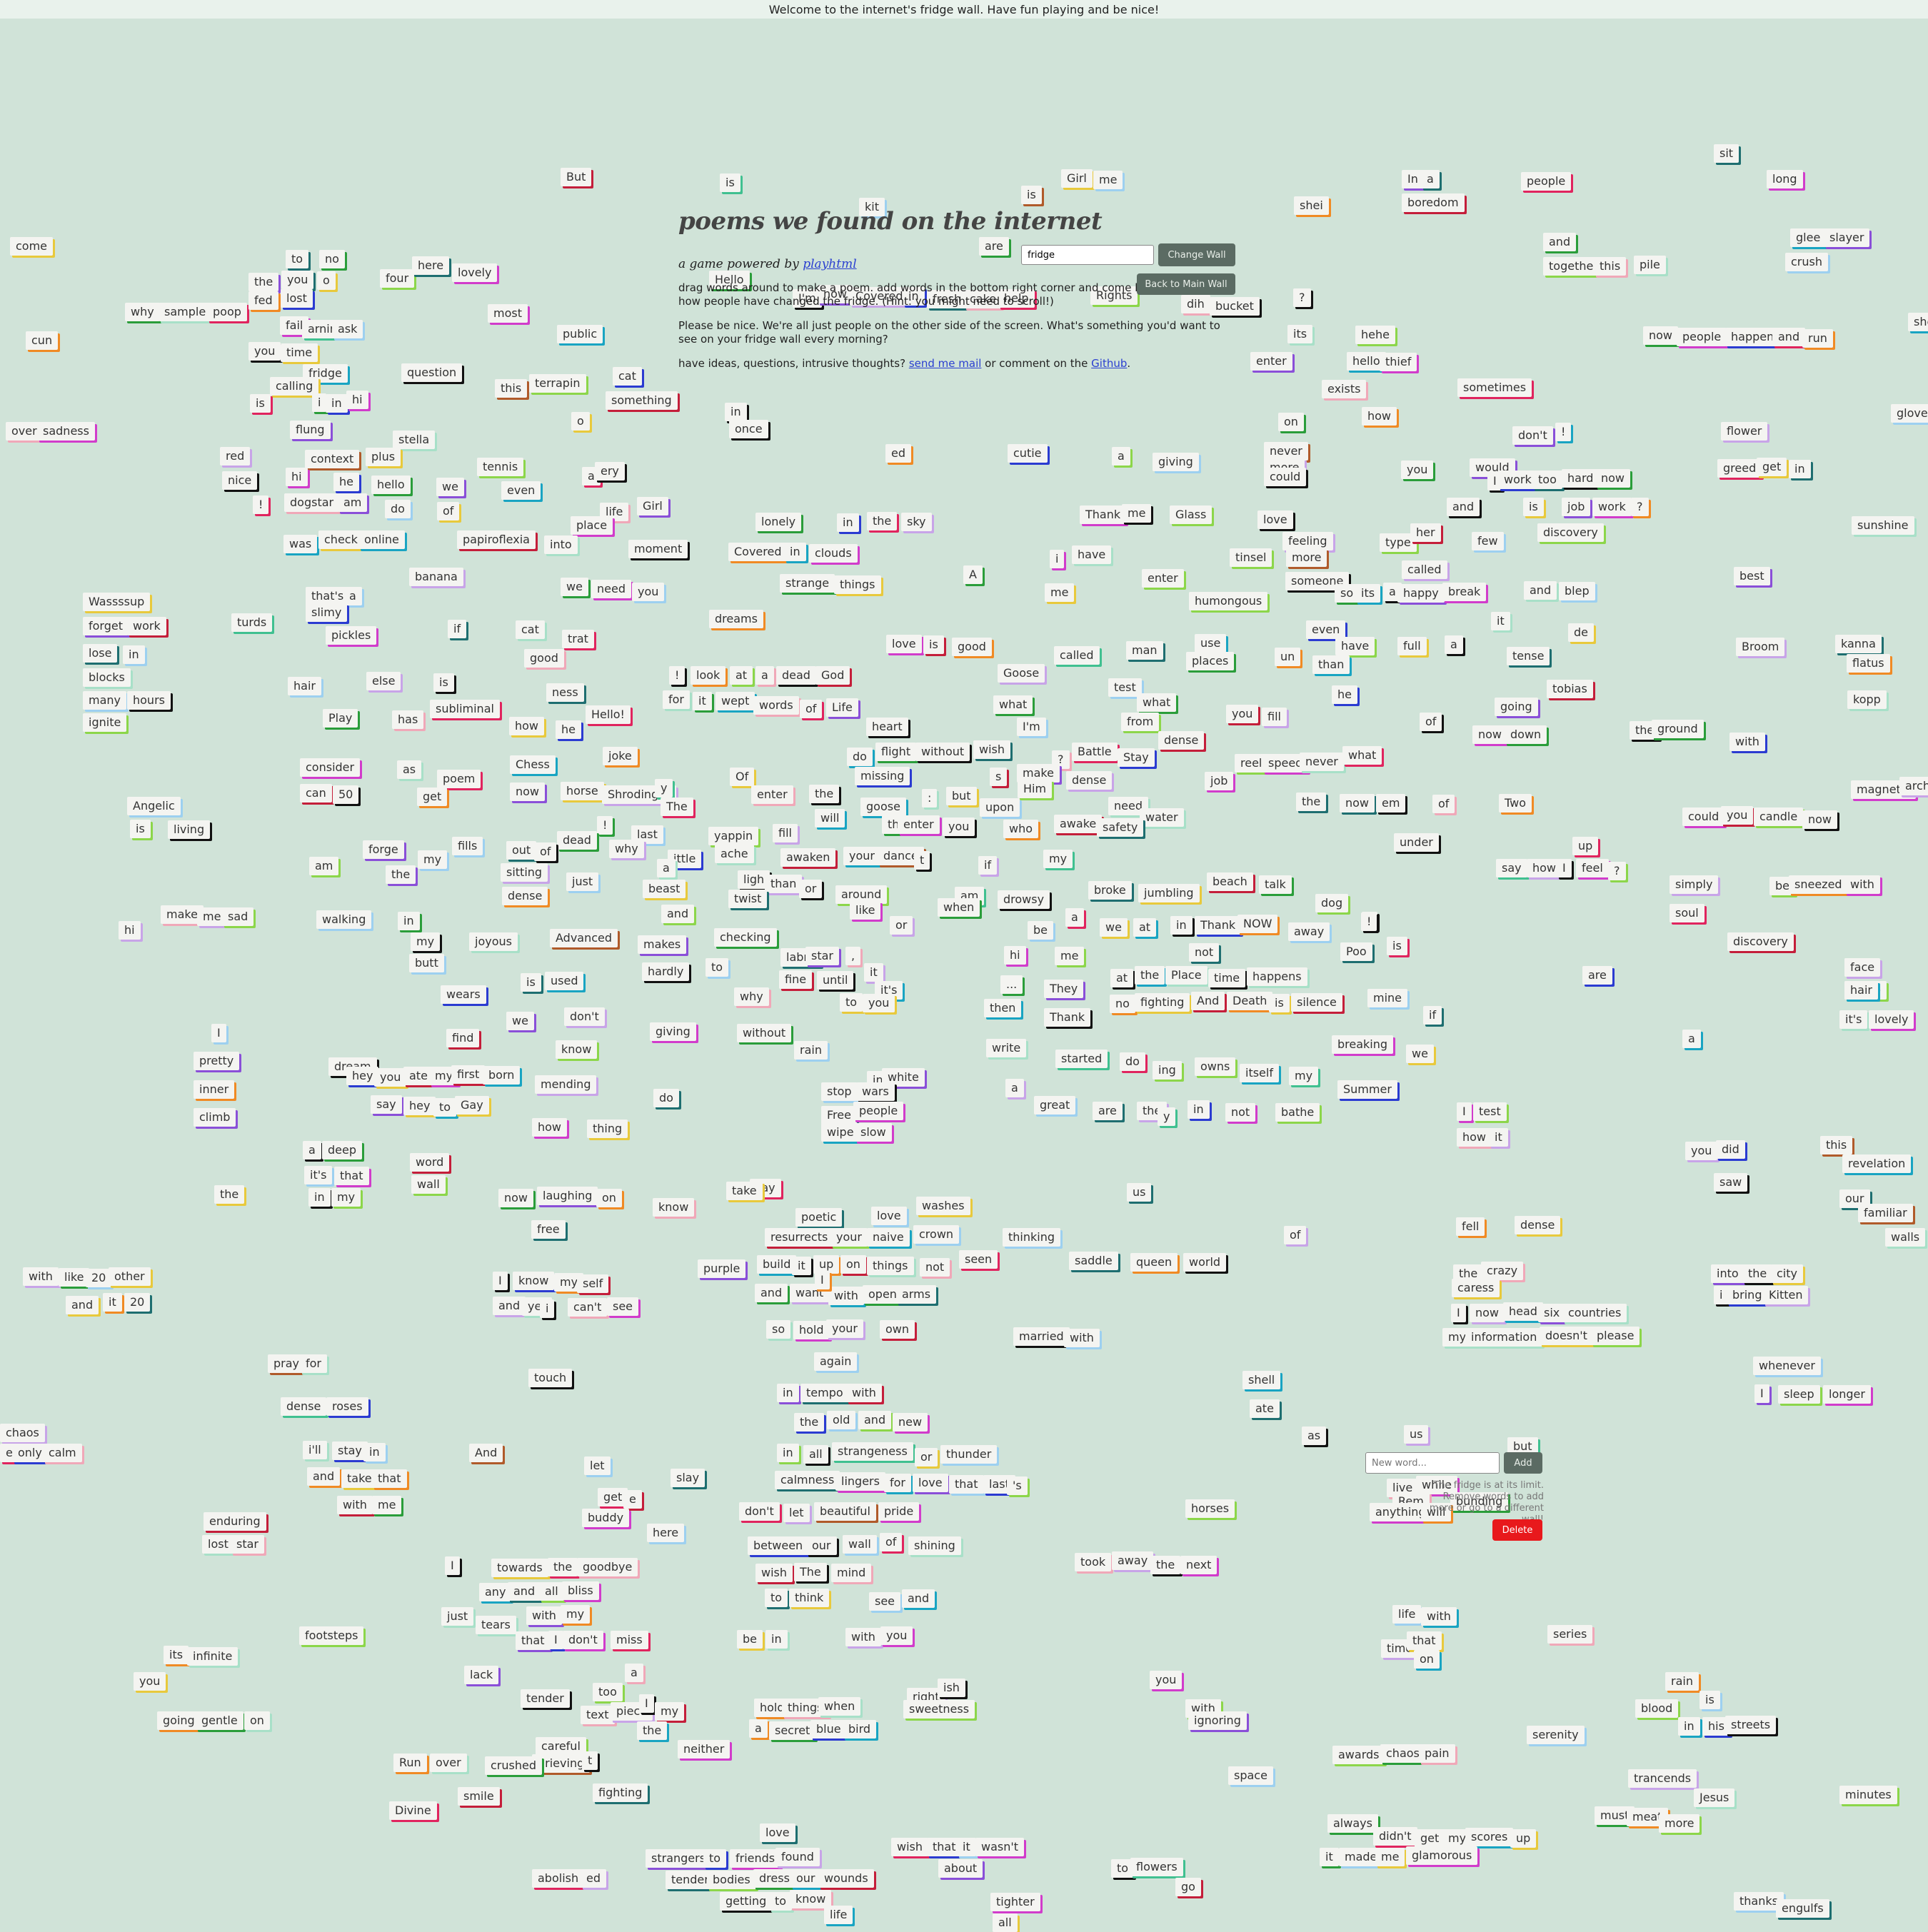  I want to click on github-link: Github, so click(1109, 363).